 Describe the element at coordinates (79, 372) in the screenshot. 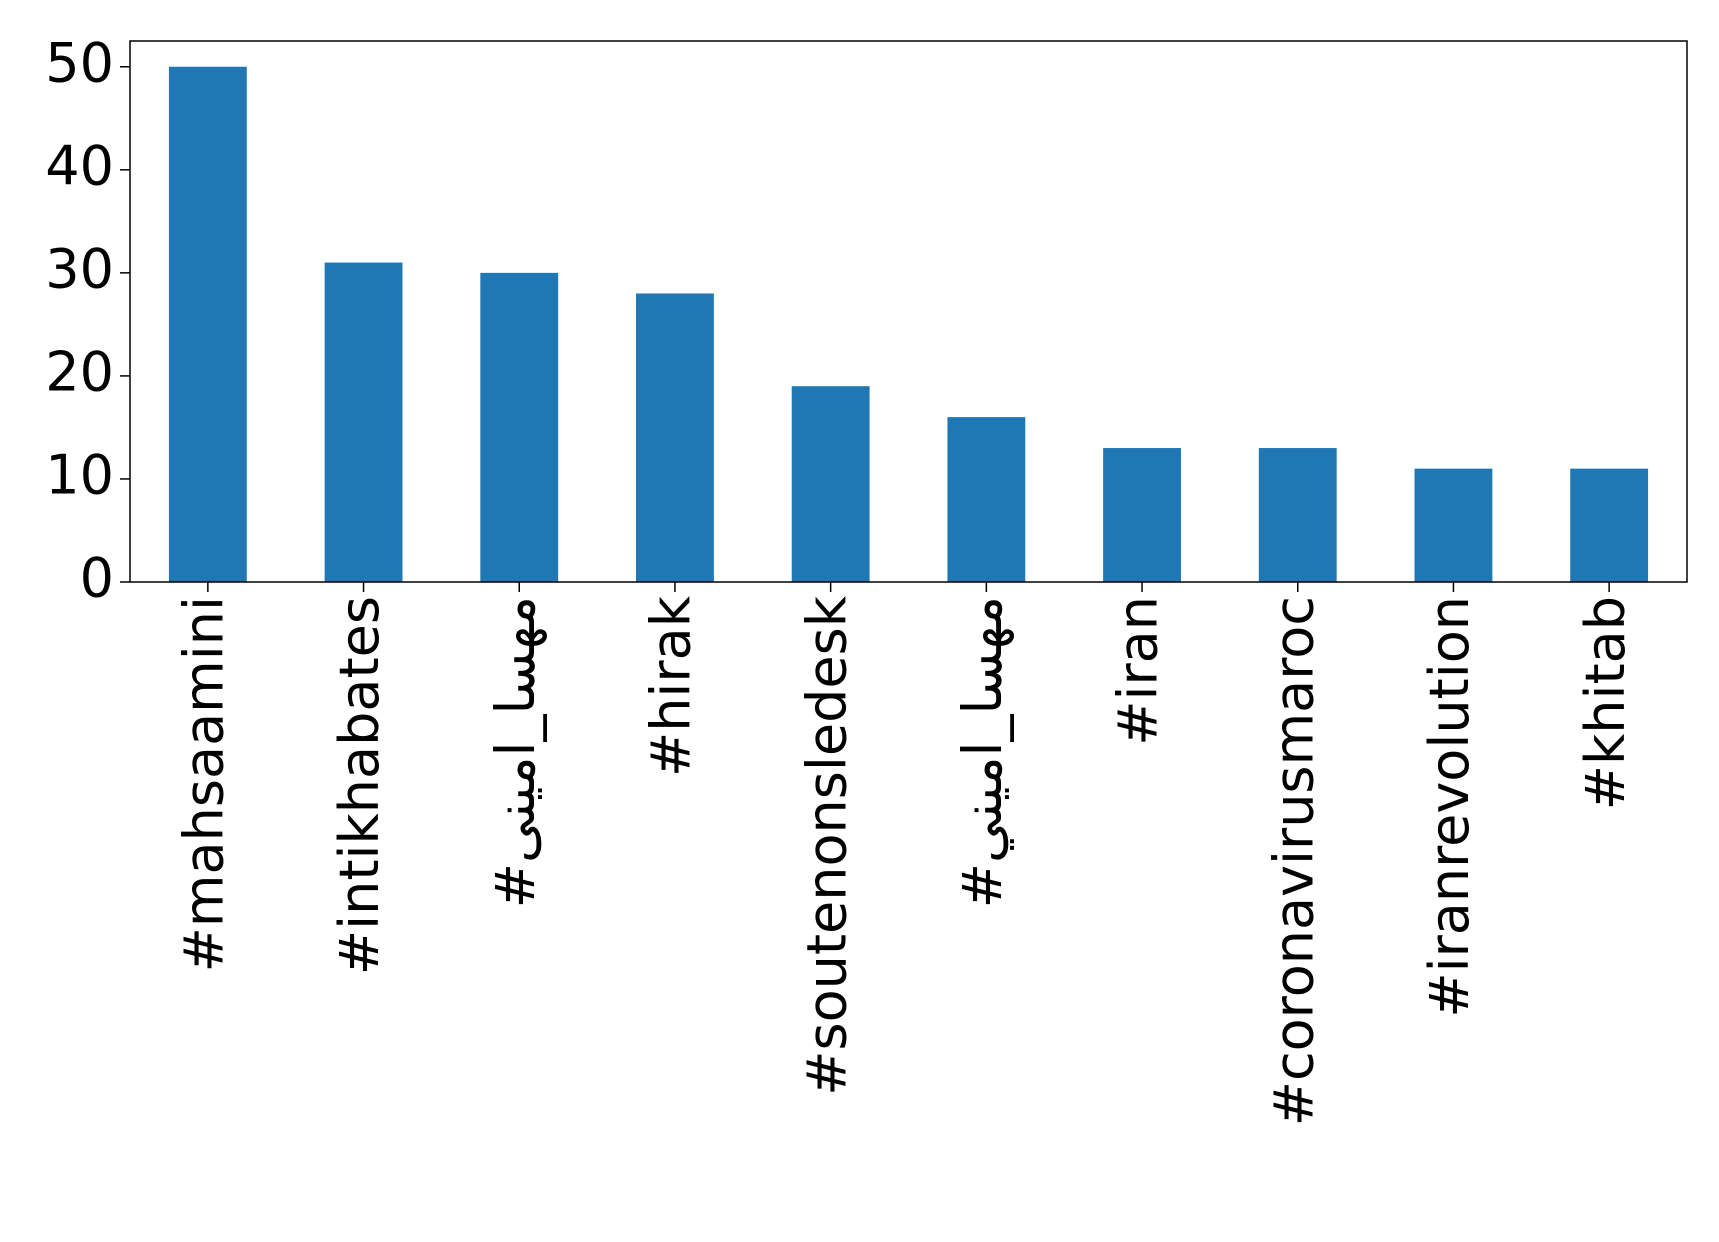

I see `y-tick-label: 20` at that location.